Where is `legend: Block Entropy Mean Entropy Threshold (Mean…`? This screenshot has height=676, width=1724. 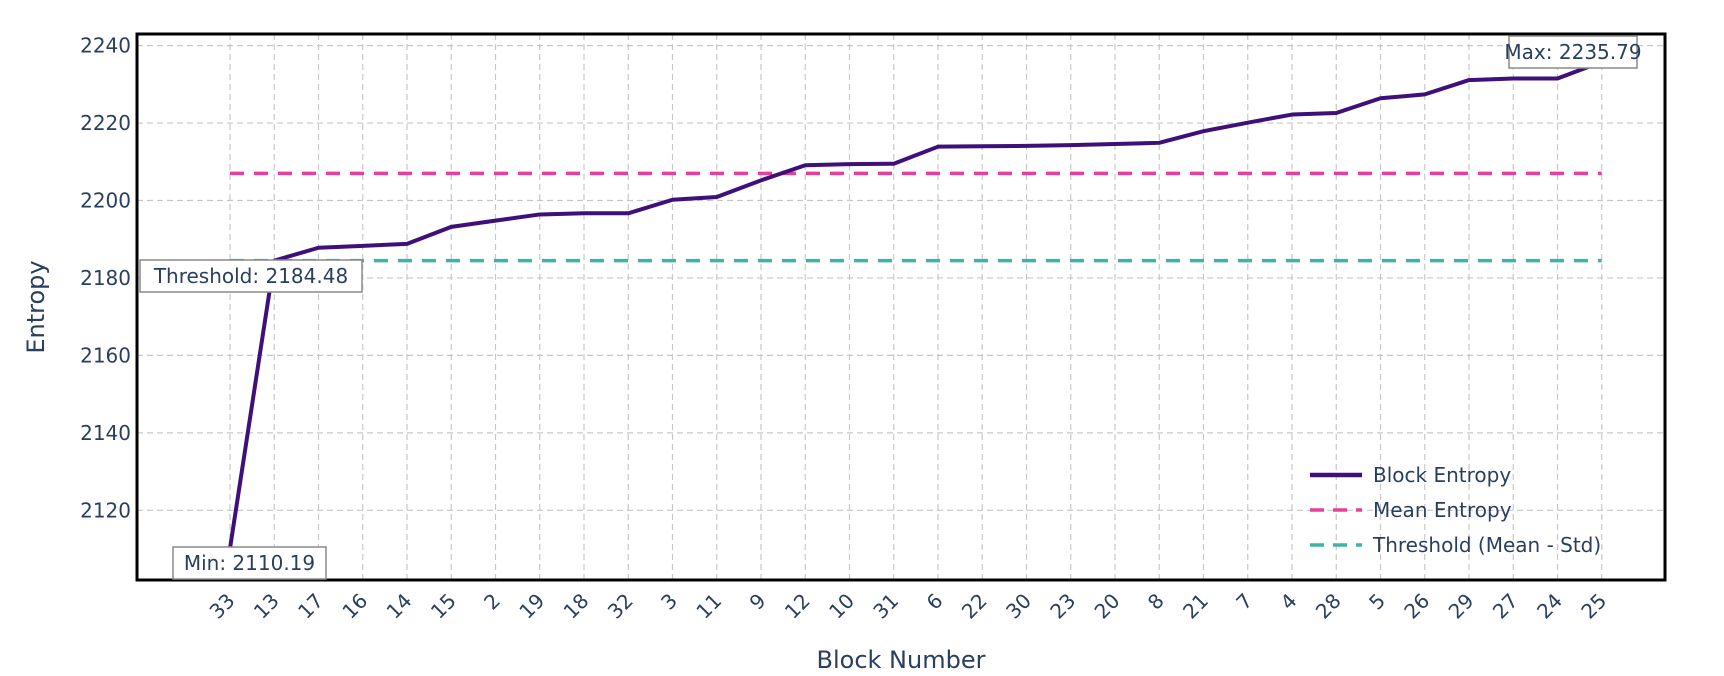
legend: Block Entropy Mean Entropy Threshold (Mean… is located at coordinates (1455, 510).